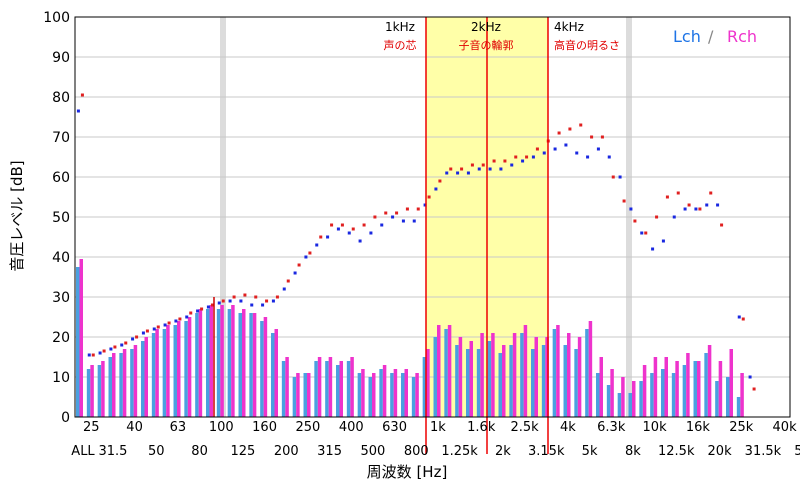 The width and height of the screenshot is (800, 491). Describe the element at coordinates (785, 427) in the screenshot. I see `x-tick-label-top: 40k` at that location.